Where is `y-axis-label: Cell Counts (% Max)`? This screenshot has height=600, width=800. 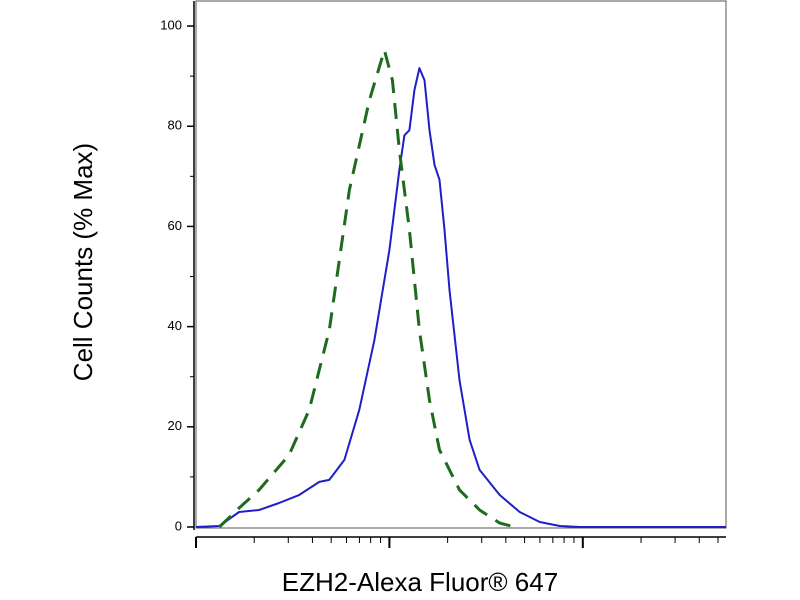
y-axis-label: Cell Counts (% Max) is located at coordinates (83, 262).